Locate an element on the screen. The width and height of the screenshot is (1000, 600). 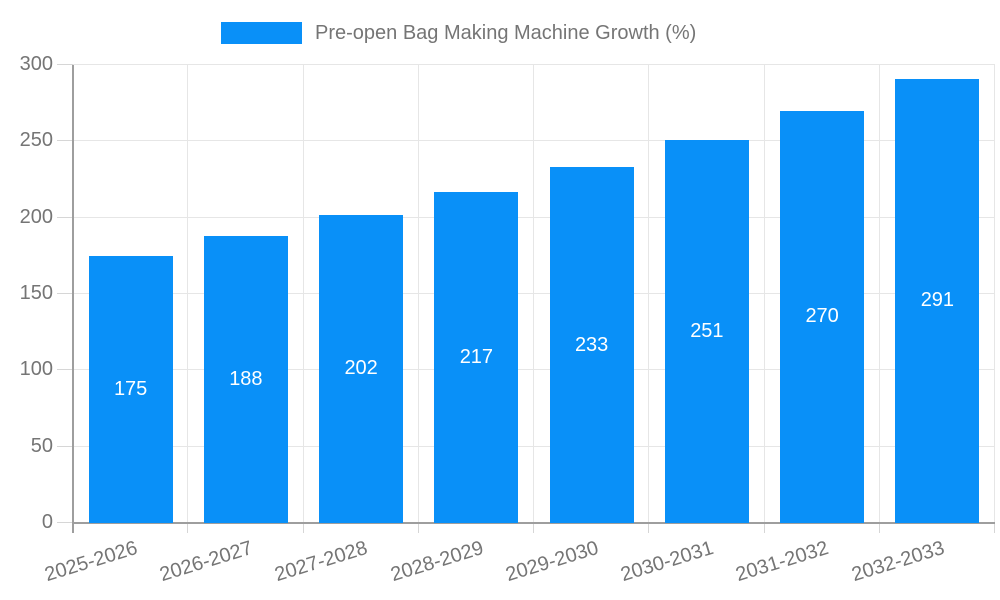
x-axis-category-label: 2030-2031 is located at coordinates (667, 562).